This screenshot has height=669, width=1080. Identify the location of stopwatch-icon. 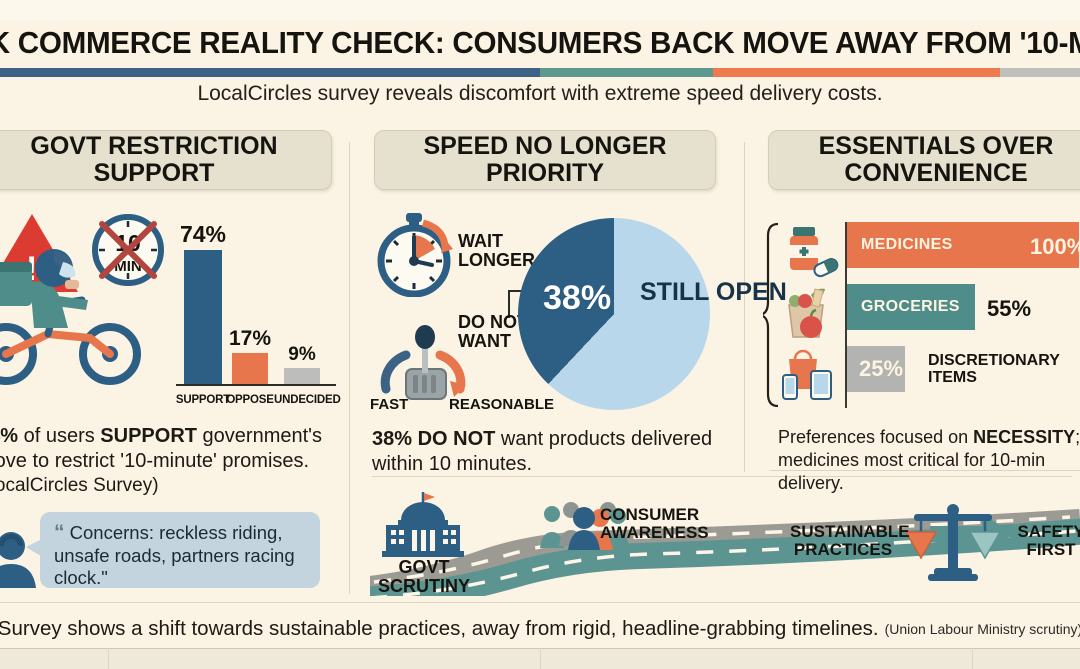
(415, 255).